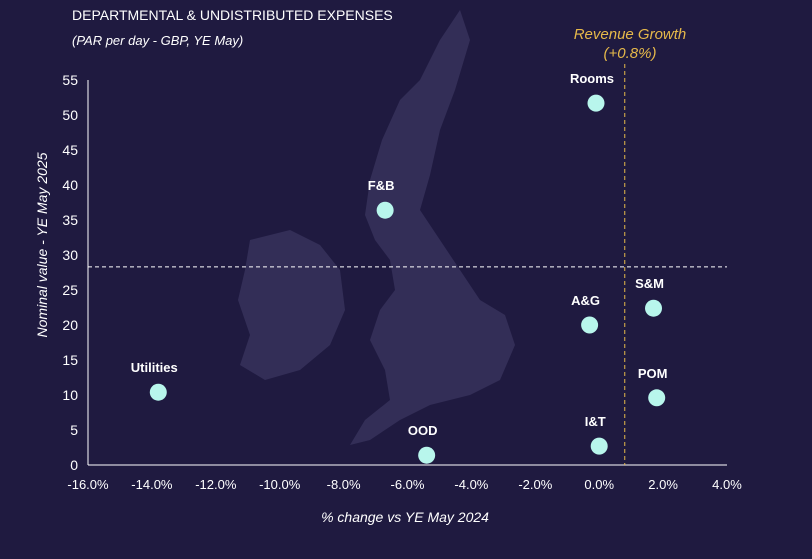 This screenshot has width=812, height=559. I want to click on data-point-rooms, so click(596, 103).